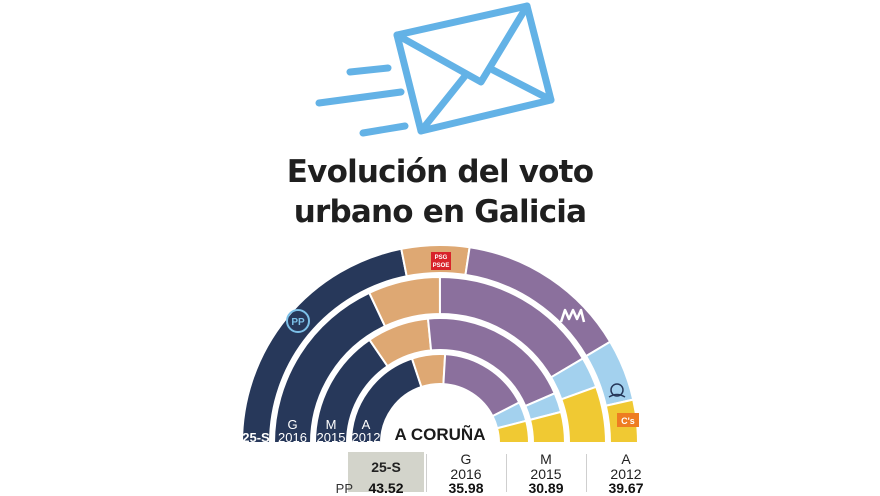 Image resolution: width=880 pixels, height=496 pixels. What do you see at coordinates (344, 488) in the screenshot?
I see `table-row-label: PP` at bounding box center [344, 488].